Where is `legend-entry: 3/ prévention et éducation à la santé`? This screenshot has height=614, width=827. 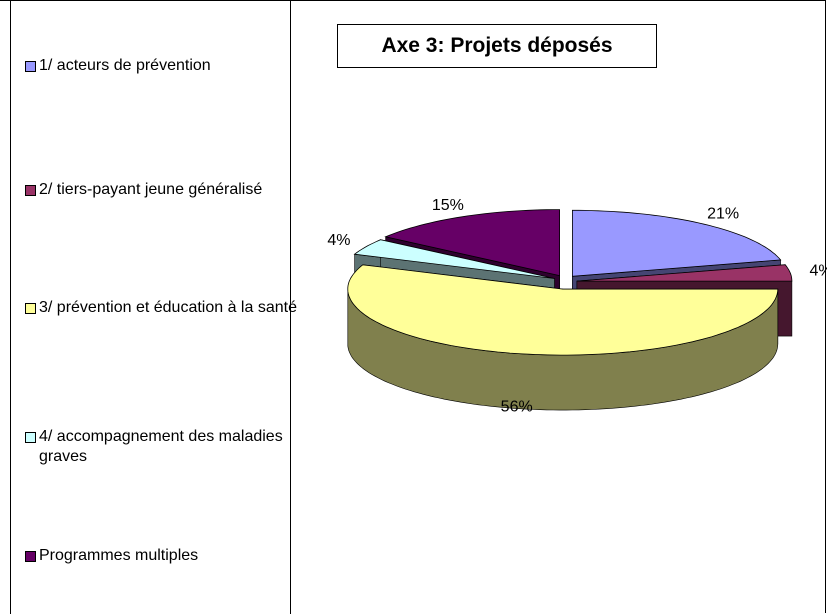
legend-entry: 3/ prévention et éducation à la santé is located at coordinates (163, 308).